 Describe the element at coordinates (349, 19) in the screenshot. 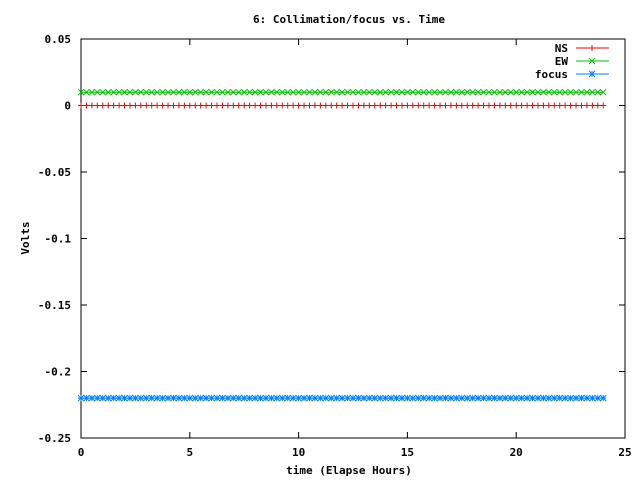

I see `chart-title: 6: Collimation/focus vs. Time` at that location.